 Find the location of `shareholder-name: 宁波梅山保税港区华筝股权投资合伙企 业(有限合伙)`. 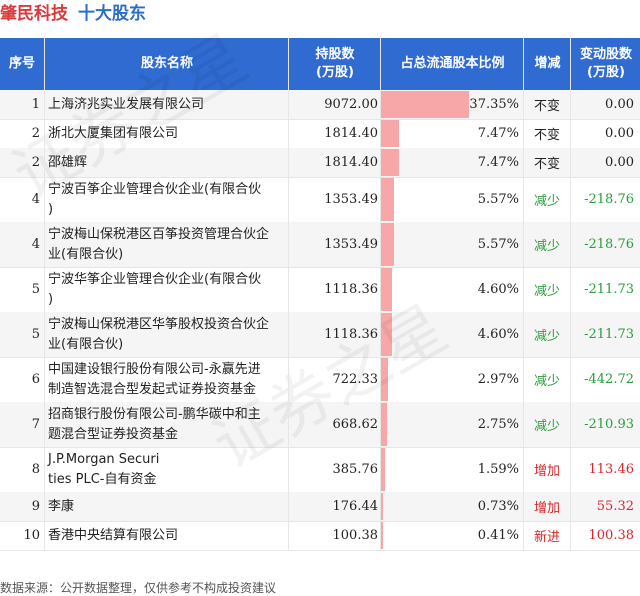

shareholder-name: 宁波梅山保税港区华筝股权投资合伙企 业(有限合伙) is located at coordinates (168, 334).